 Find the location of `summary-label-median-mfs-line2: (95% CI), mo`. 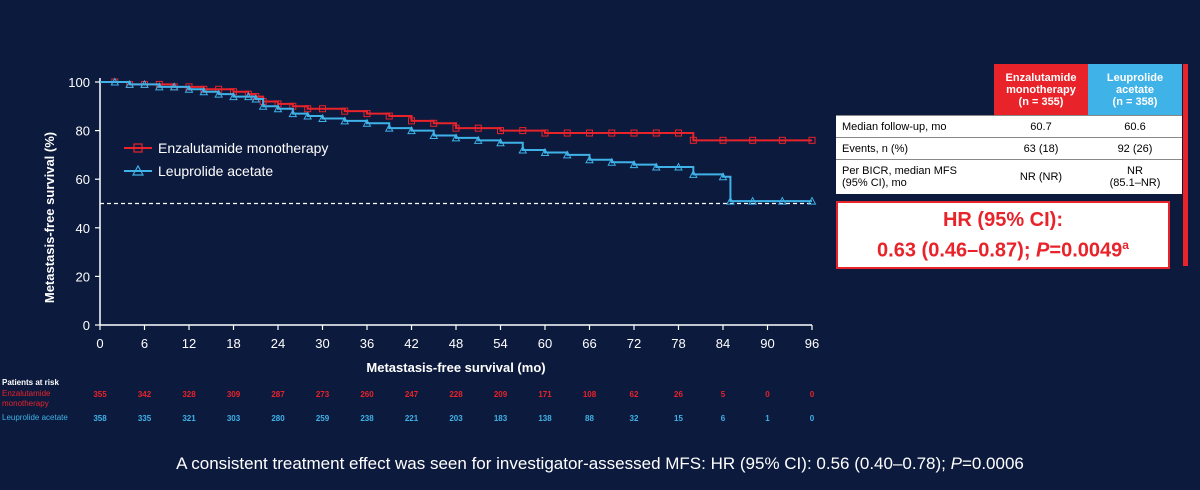

summary-label-median-mfs-line2: (95% CI), mo is located at coordinates (874, 183).